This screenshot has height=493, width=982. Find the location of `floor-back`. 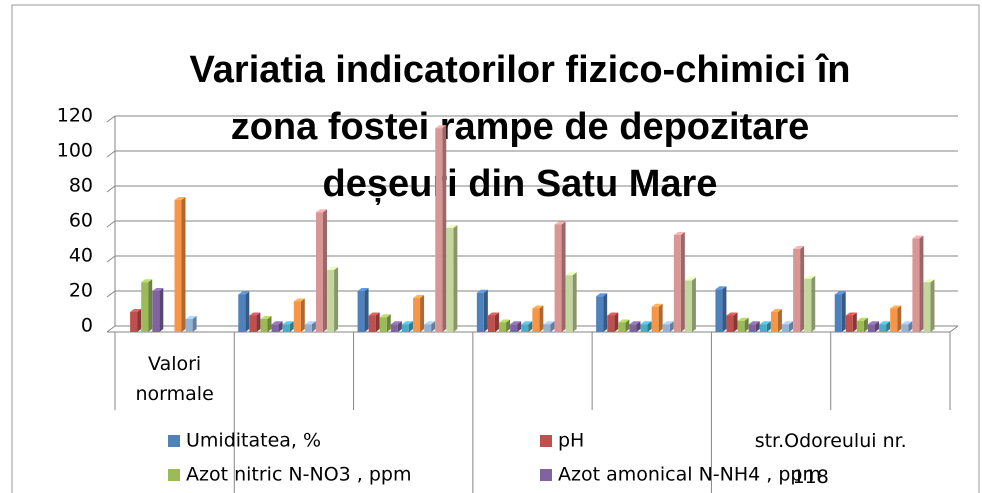

floor-back is located at coordinates (954, 329).